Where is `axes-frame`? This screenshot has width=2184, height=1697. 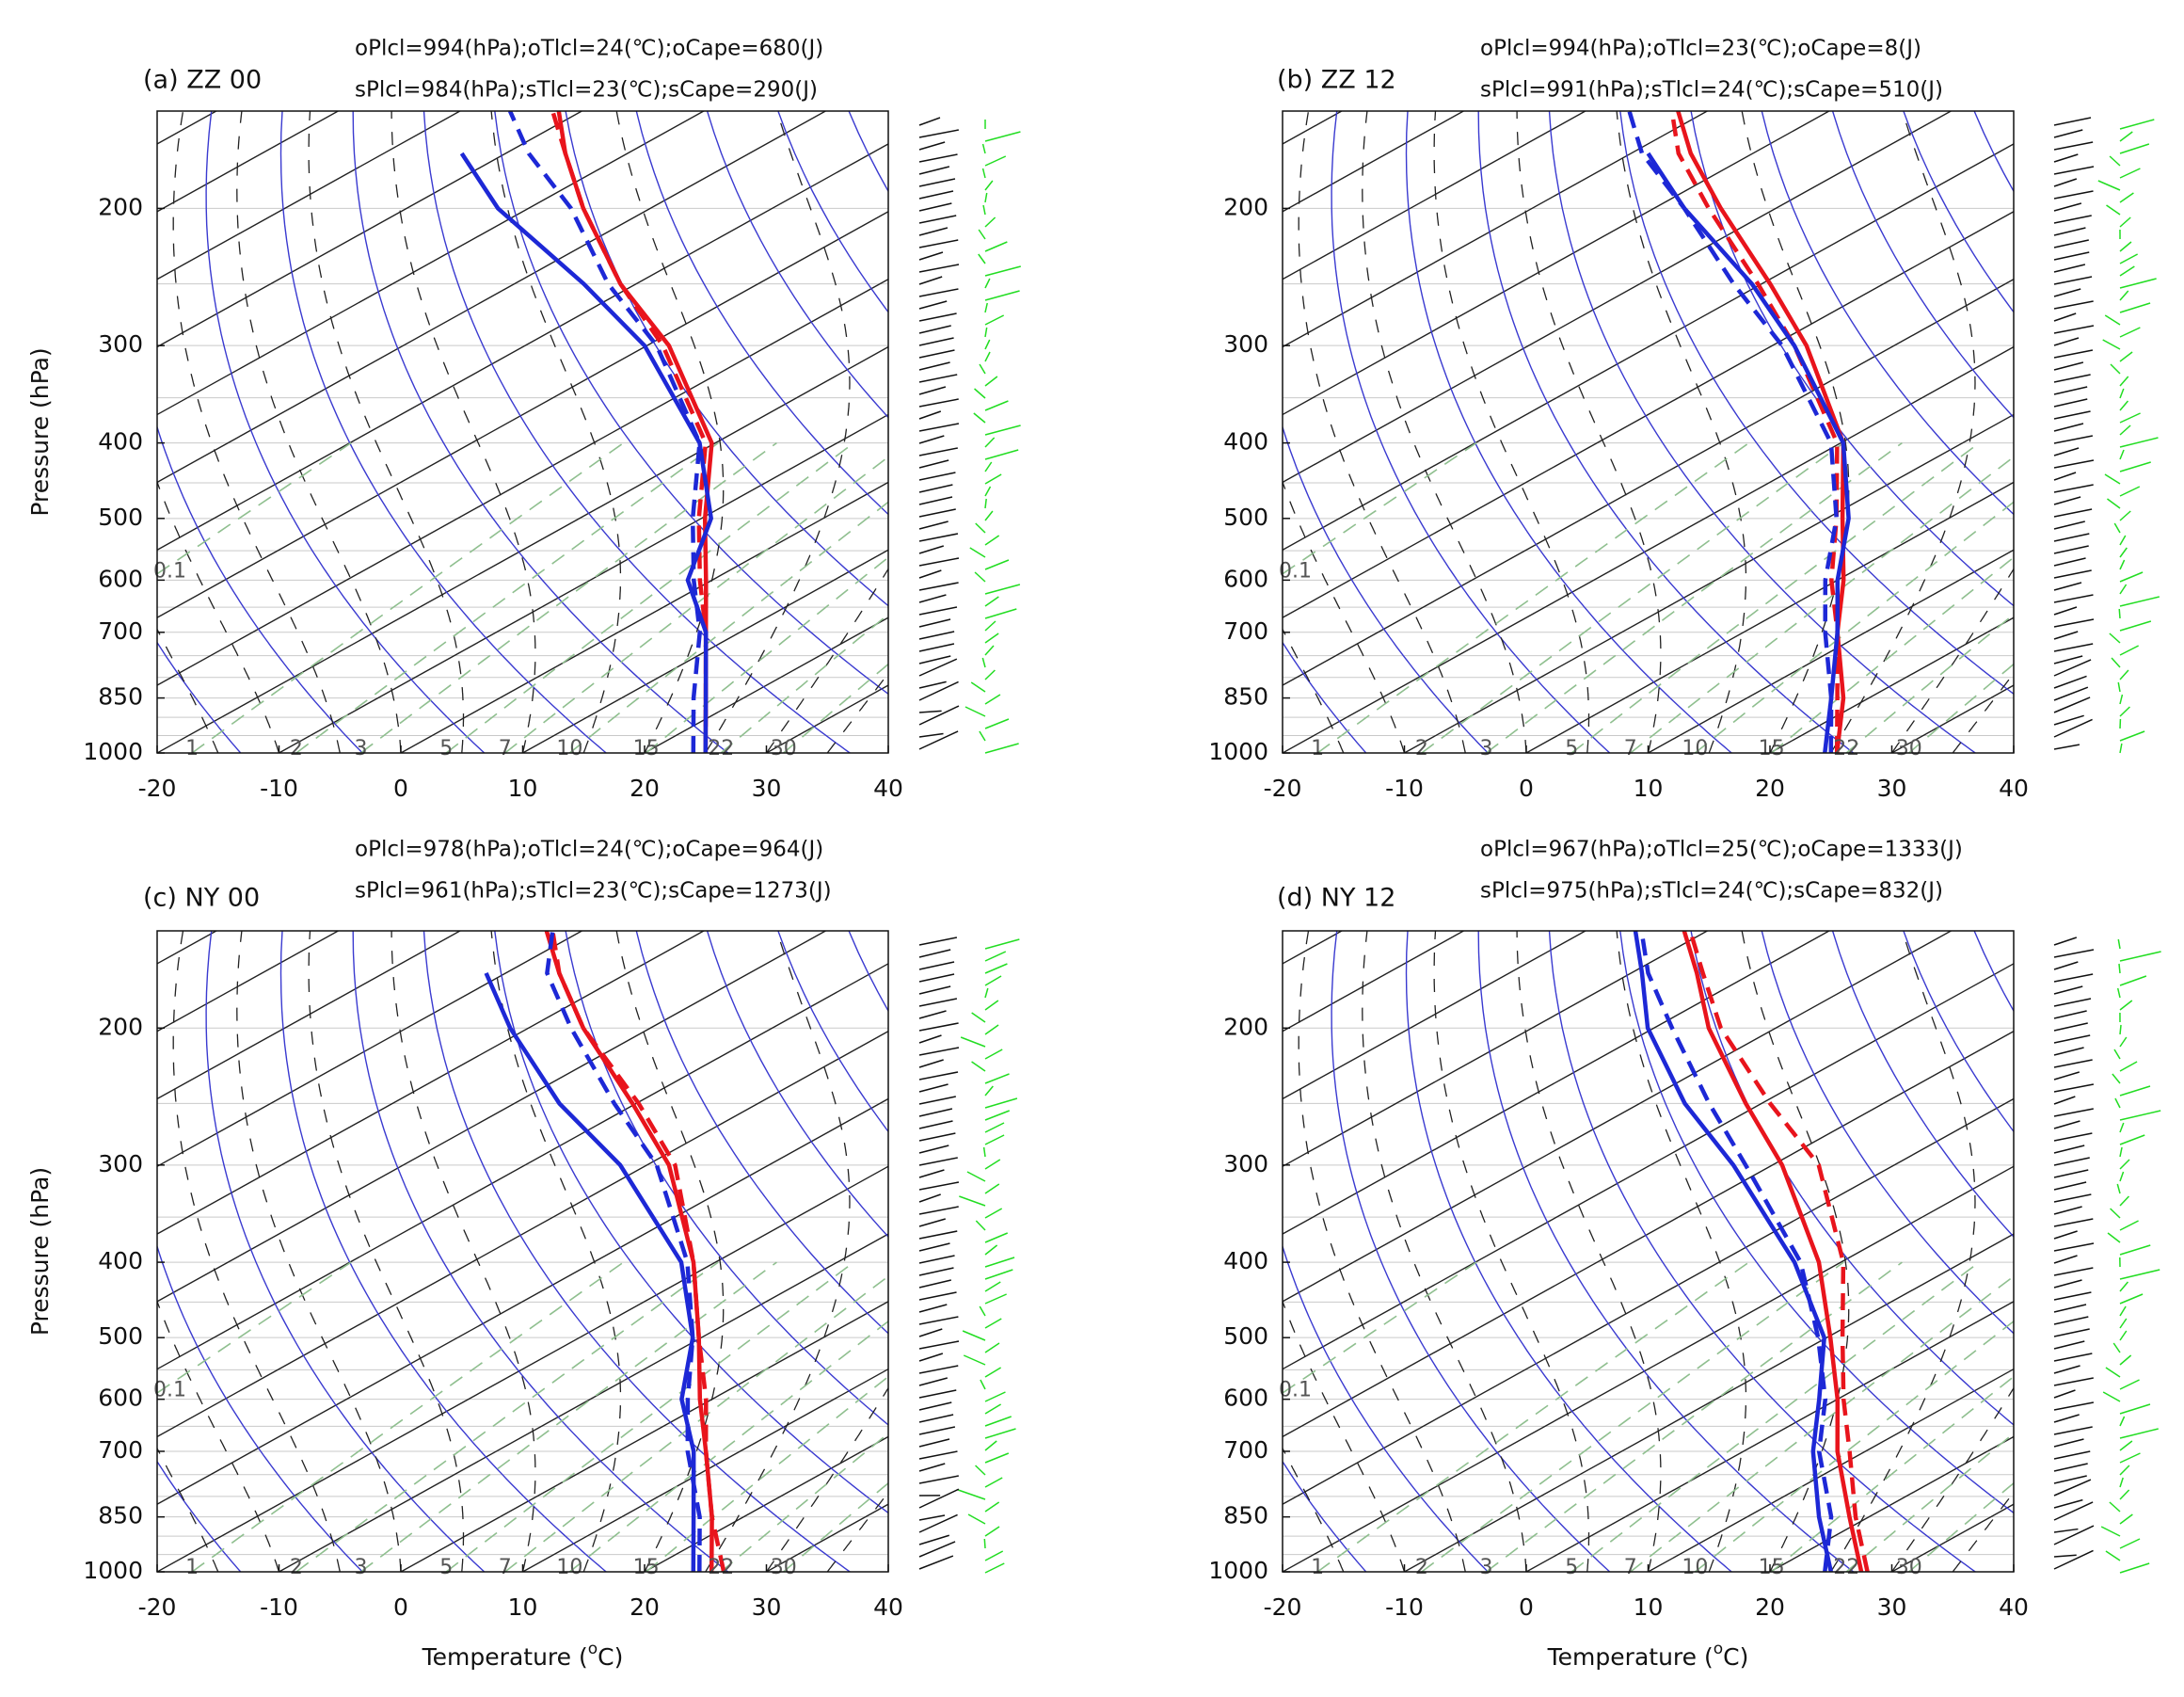
axes-frame is located at coordinates (522, 432).